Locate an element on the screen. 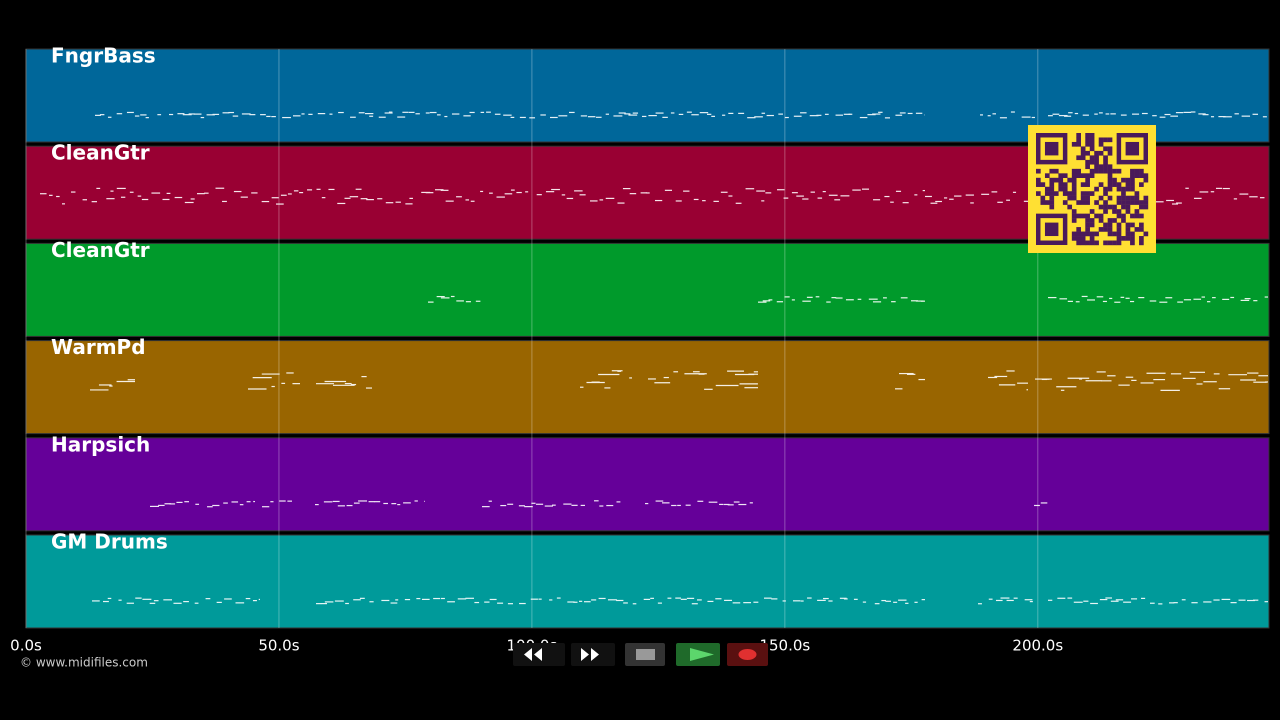 The width and height of the screenshot is (1280, 720). track-name: Harpsich is located at coordinates (100, 444).